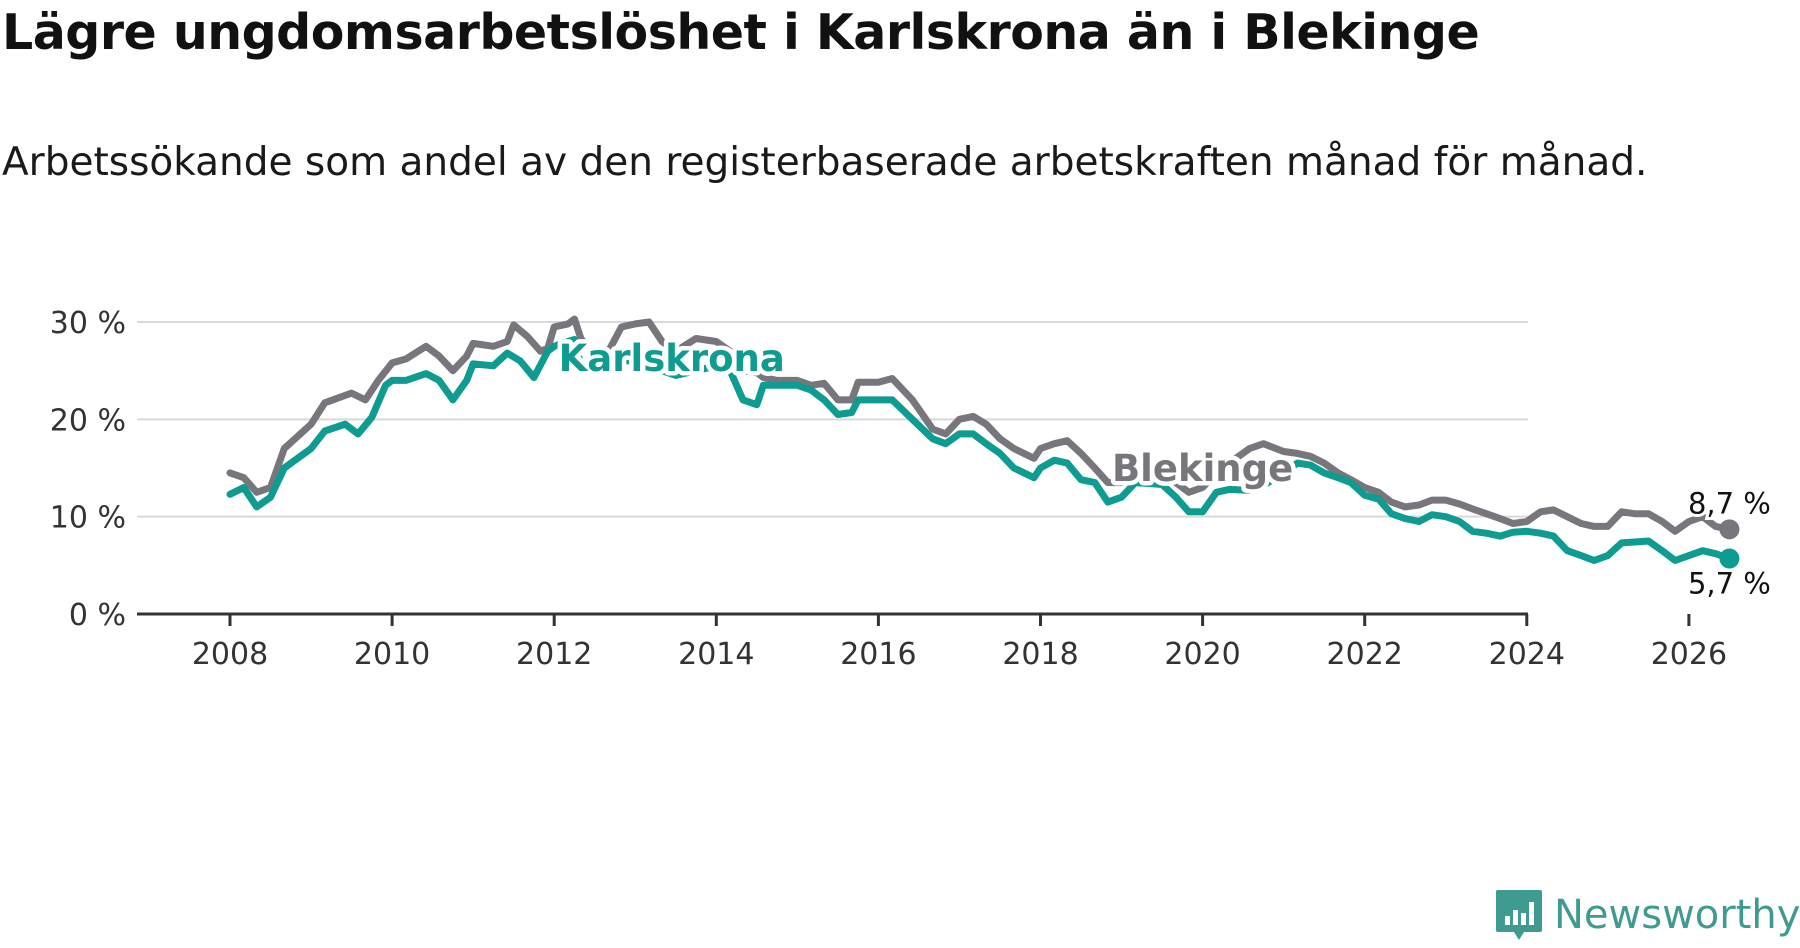  What do you see at coordinates (1729, 584) in the screenshot?
I see `end-label-karlskrona: 5,7 %` at bounding box center [1729, 584].